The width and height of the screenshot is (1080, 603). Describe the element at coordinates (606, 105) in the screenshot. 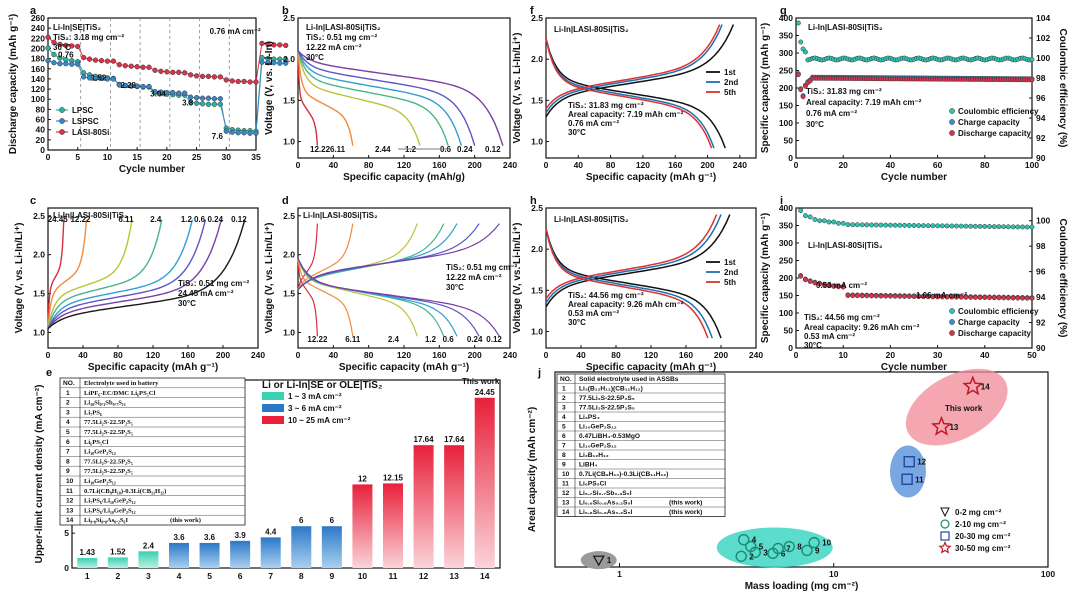

I see `annotation-f: TiS₂: 31.83 mg cm⁻²` at that location.